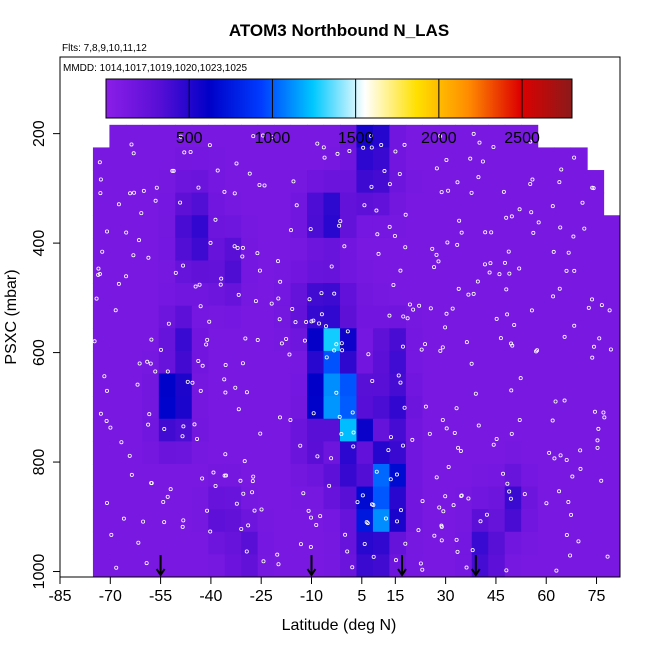 The image size is (650, 655). Describe the element at coordinates (439, 138) in the screenshot. I see `colorbar-tick-label: 2000` at that location.